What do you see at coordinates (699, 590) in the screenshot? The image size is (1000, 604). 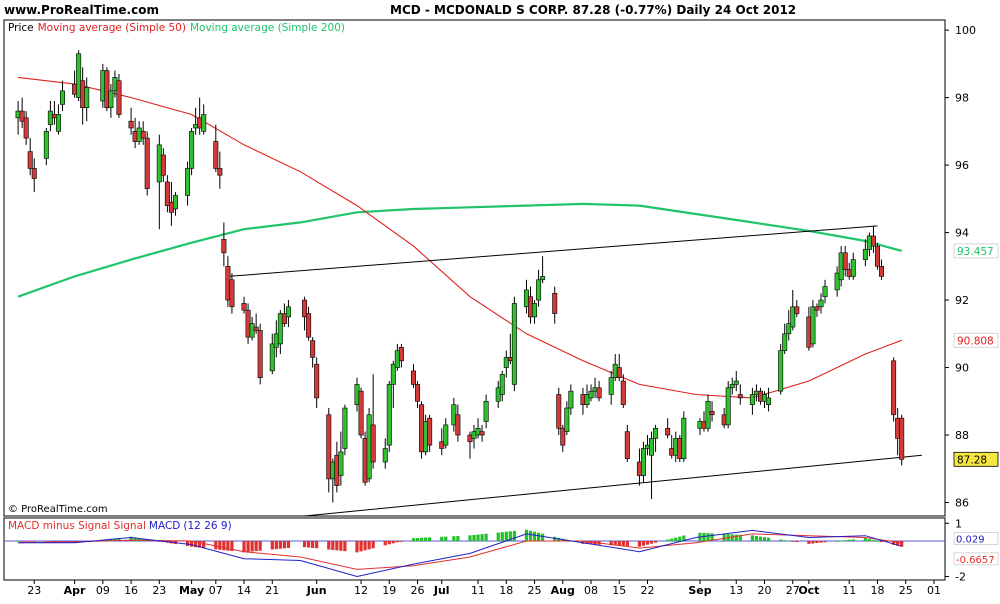 I see `x-tick-label: Sep` at bounding box center [699, 590].